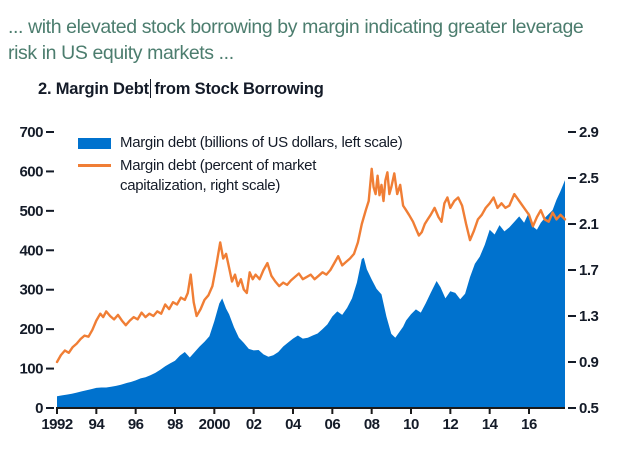 The height and width of the screenshot is (449, 640). I want to click on figure-title: 2. Margin Debt from Stock Borrowing, so click(181, 89).